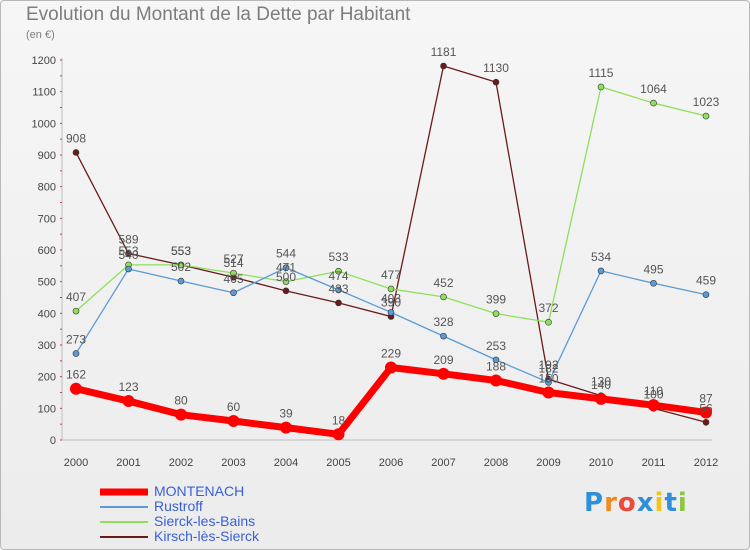 This screenshot has width=750, height=550. Describe the element at coordinates (391, 298) in the screenshot. I see `data-label: 403` at that location.